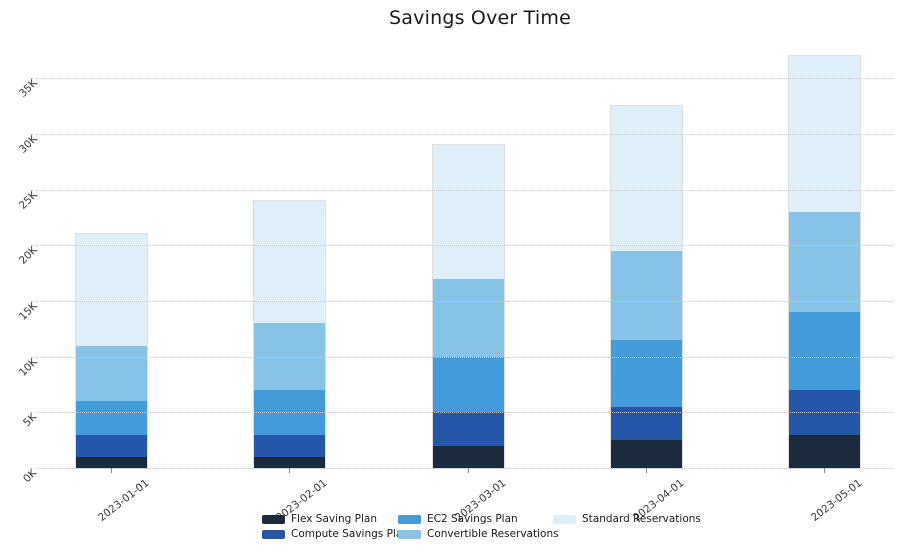  Describe the element at coordinates (28, 144) in the screenshot. I see `y-axis-tick-label: 30K` at that location.